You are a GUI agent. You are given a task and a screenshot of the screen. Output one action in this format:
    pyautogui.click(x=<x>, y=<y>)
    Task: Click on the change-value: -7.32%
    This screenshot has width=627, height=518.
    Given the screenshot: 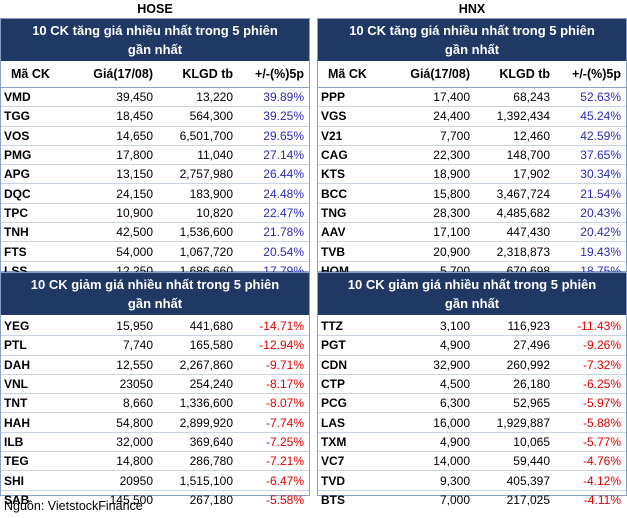 What is the action you would take?
    pyautogui.click(x=601, y=364)
    